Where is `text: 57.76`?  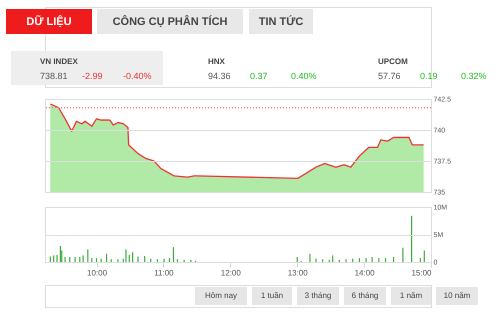
text: 57.76 is located at coordinates (389, 76).